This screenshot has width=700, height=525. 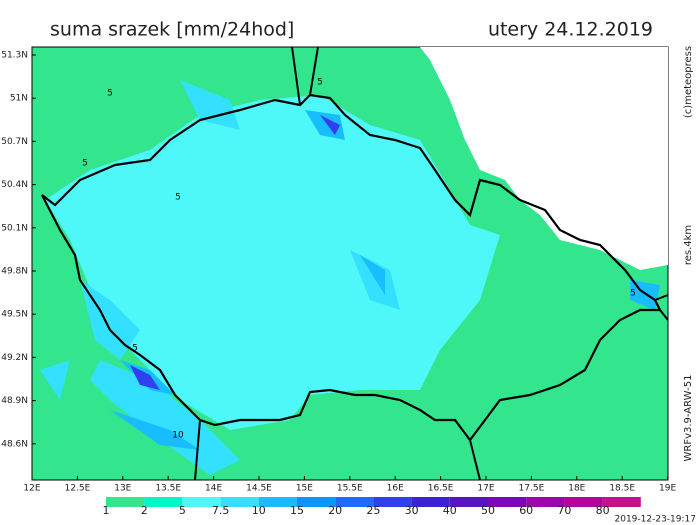 What do you see at coordinates (14, 358) in the screenshot?
I see `lat-label: 49.2N` at bounding box center [14, 358].